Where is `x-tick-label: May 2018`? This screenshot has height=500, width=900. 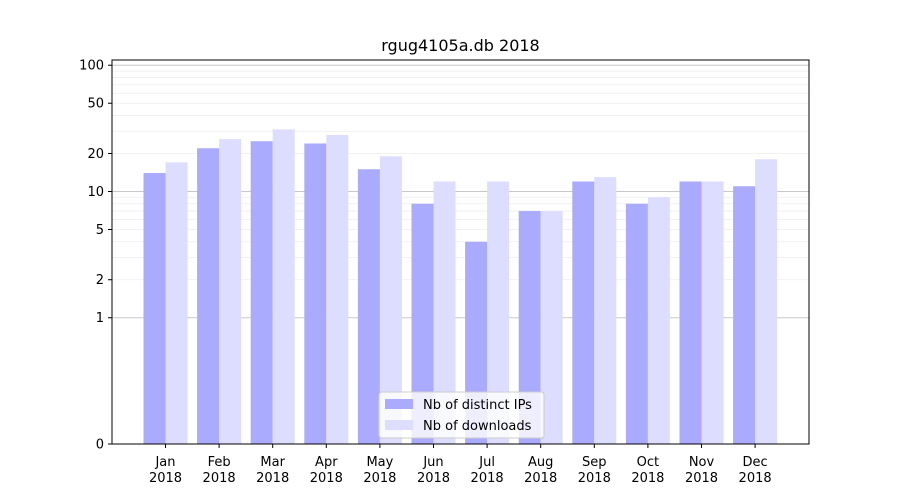
x-tick-label: May 2018 is located at coordinates (379, 470).